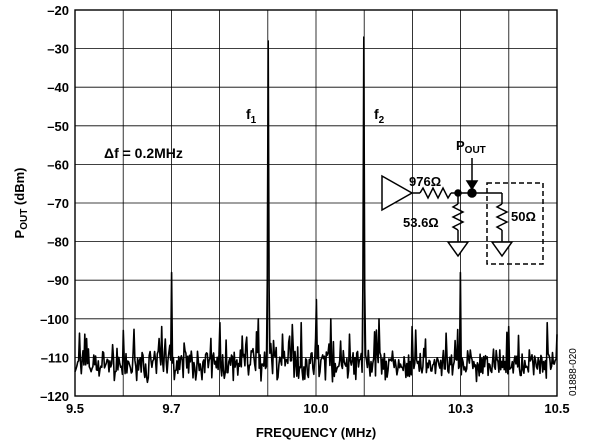  What do you see at coordinates (21, 203) in the screenshot?
I see `y-axis-title: POUT (dBm)` at bounding box center [21, 203].